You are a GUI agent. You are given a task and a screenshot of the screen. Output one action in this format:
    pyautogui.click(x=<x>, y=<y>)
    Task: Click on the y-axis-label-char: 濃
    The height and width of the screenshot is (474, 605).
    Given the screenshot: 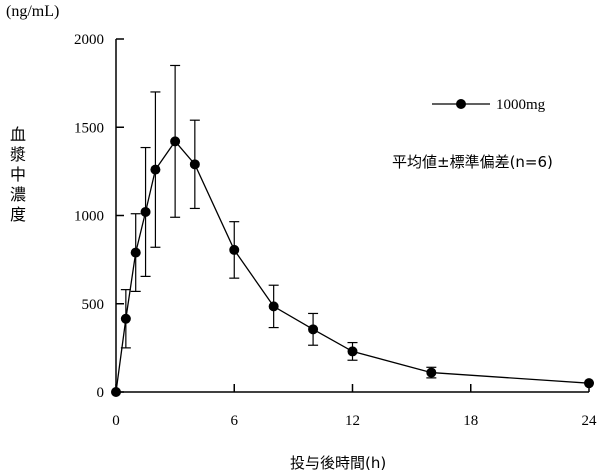 What is the action you would take?
    pyautogui.click(x=18, y=194)
    